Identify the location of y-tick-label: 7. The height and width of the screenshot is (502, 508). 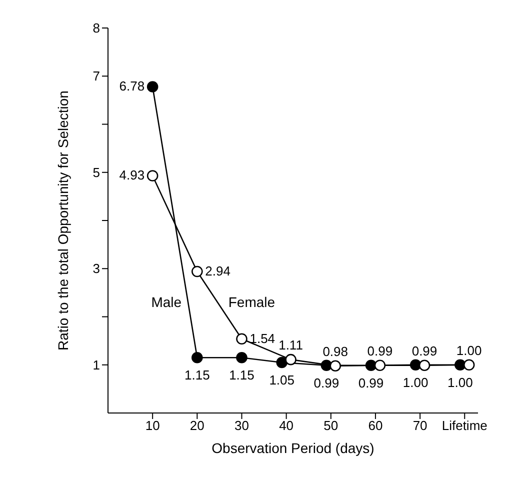
(96, 76).